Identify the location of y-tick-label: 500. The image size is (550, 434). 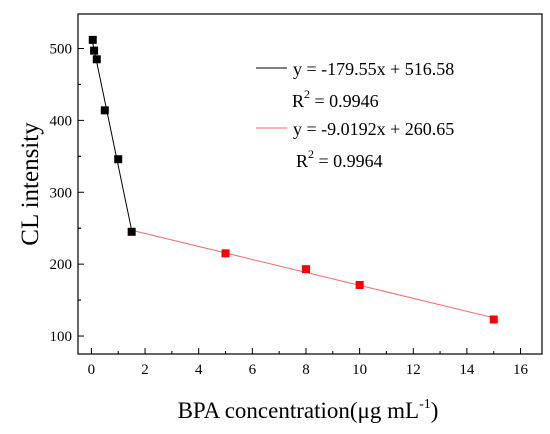
(61, 50).